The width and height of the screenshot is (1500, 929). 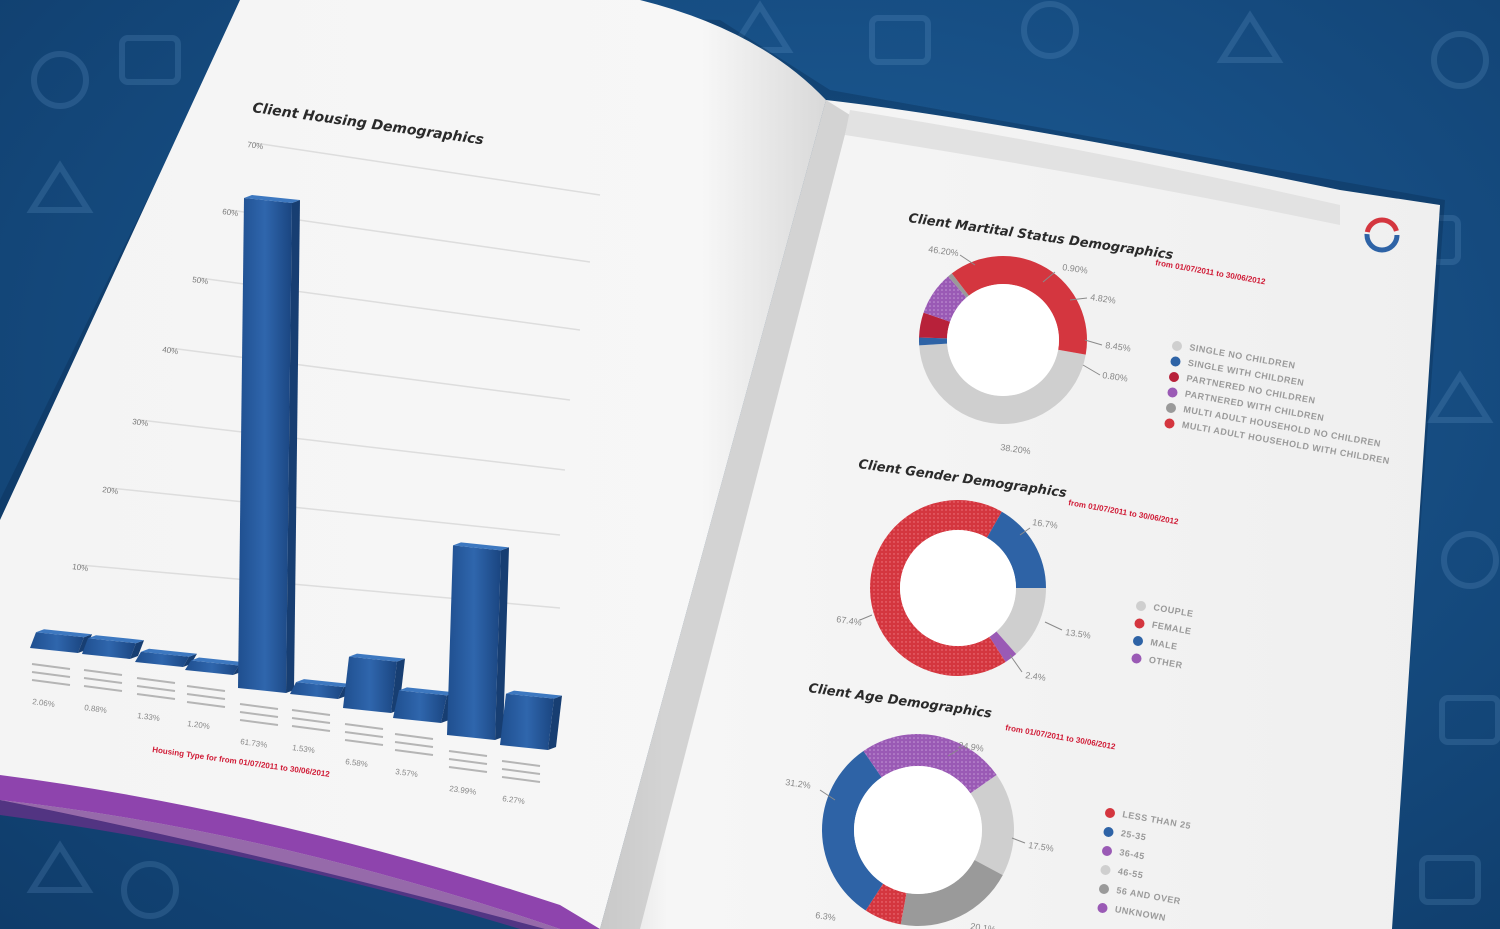 What do you see at coordinates (1045, 523) in the screenshot?
I see `gender-value-label: 16.7%` at bounding box center [1045, 523].